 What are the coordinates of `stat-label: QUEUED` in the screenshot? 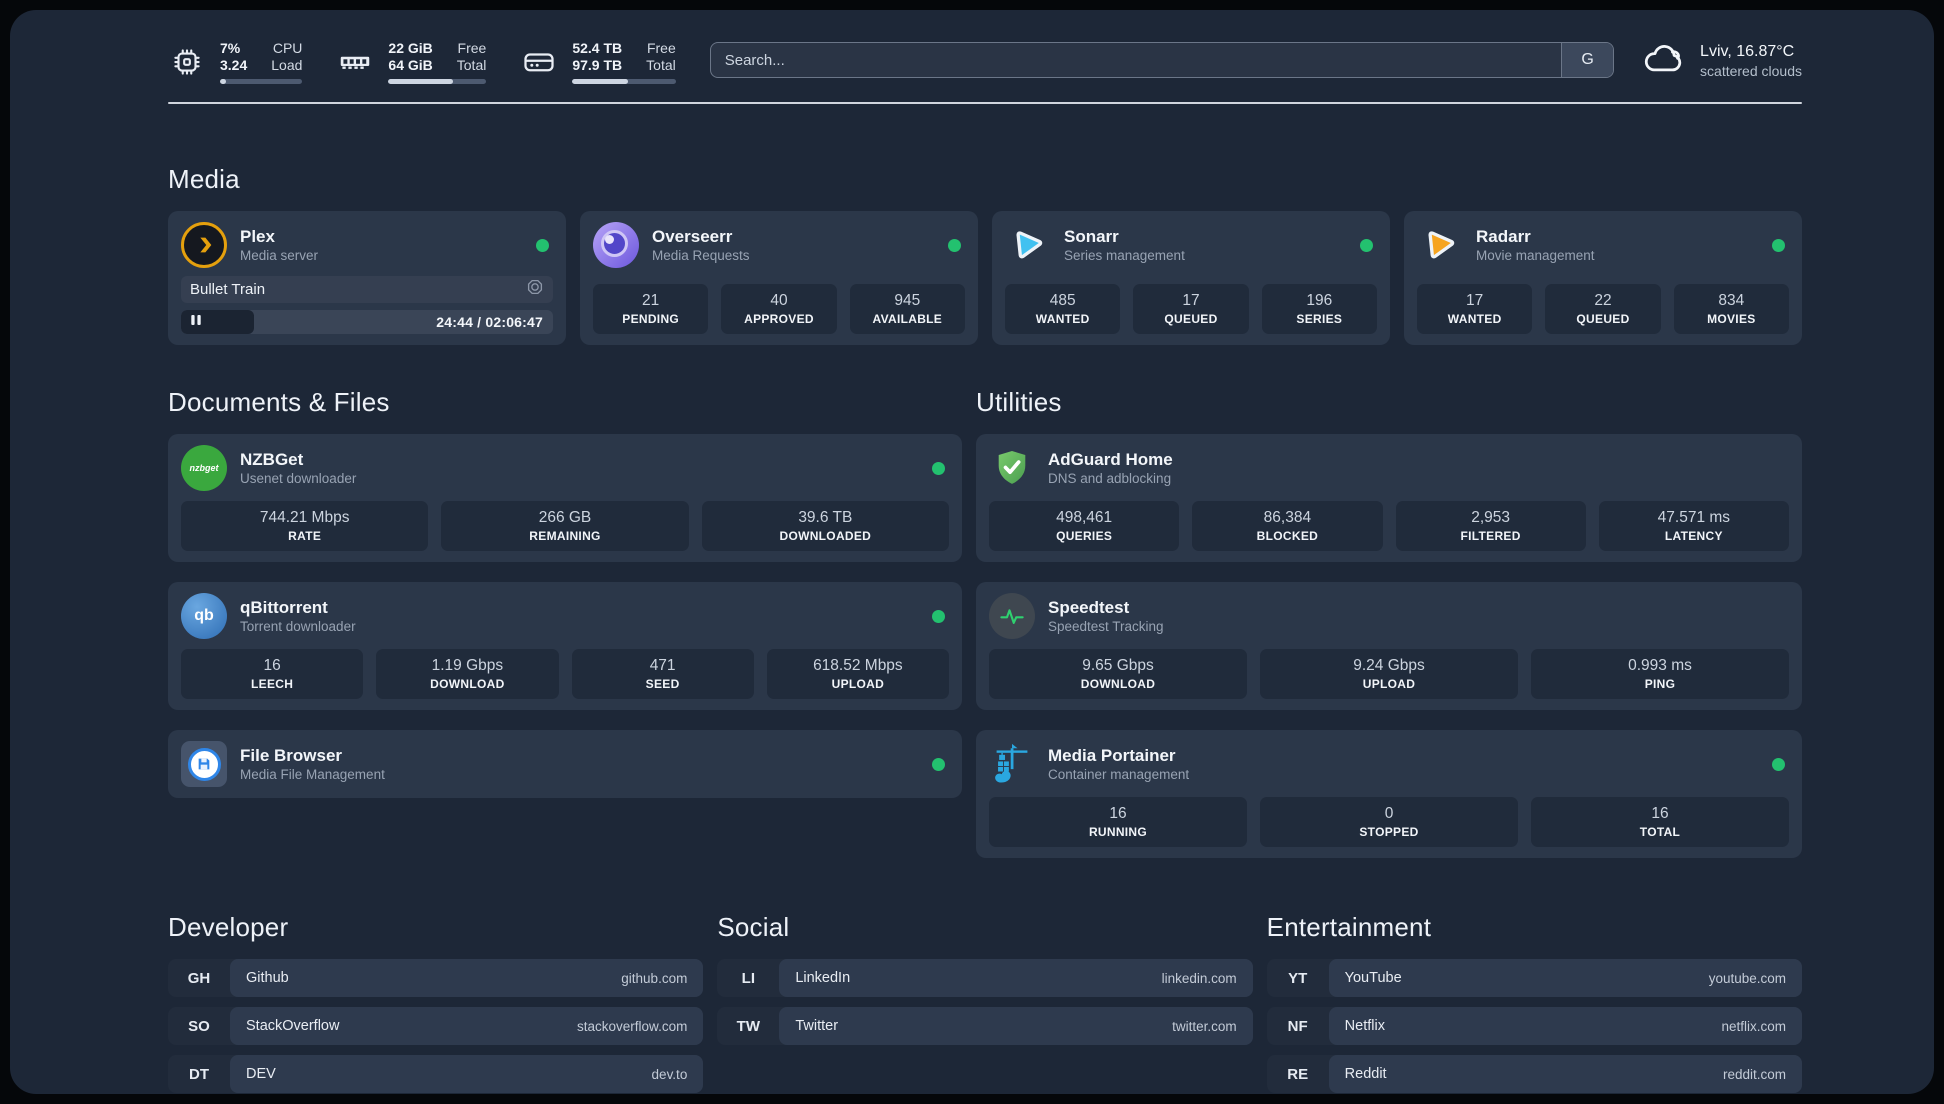 It's located at (1603, 319).